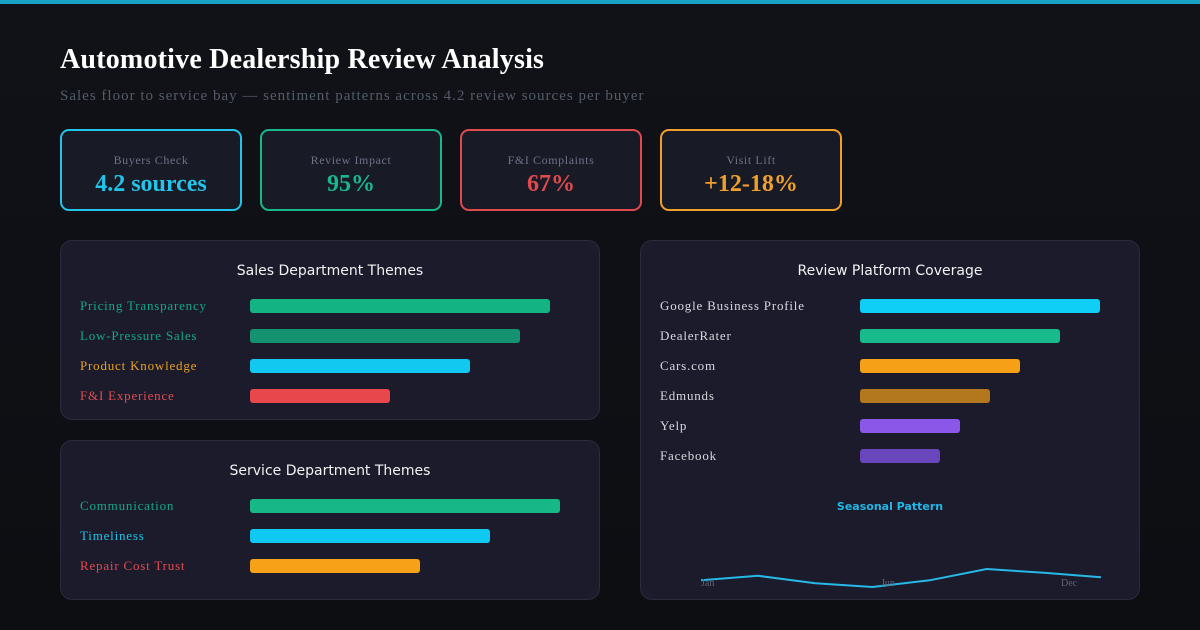  Describe the element at coordinates (688, 365) in the screenshot. I see `platform-label: Cars.com` at that location.